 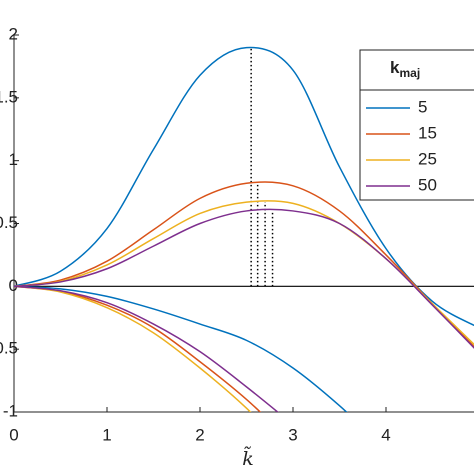 I want to click on x-tick-label: 3, so click(x=292, y=434).